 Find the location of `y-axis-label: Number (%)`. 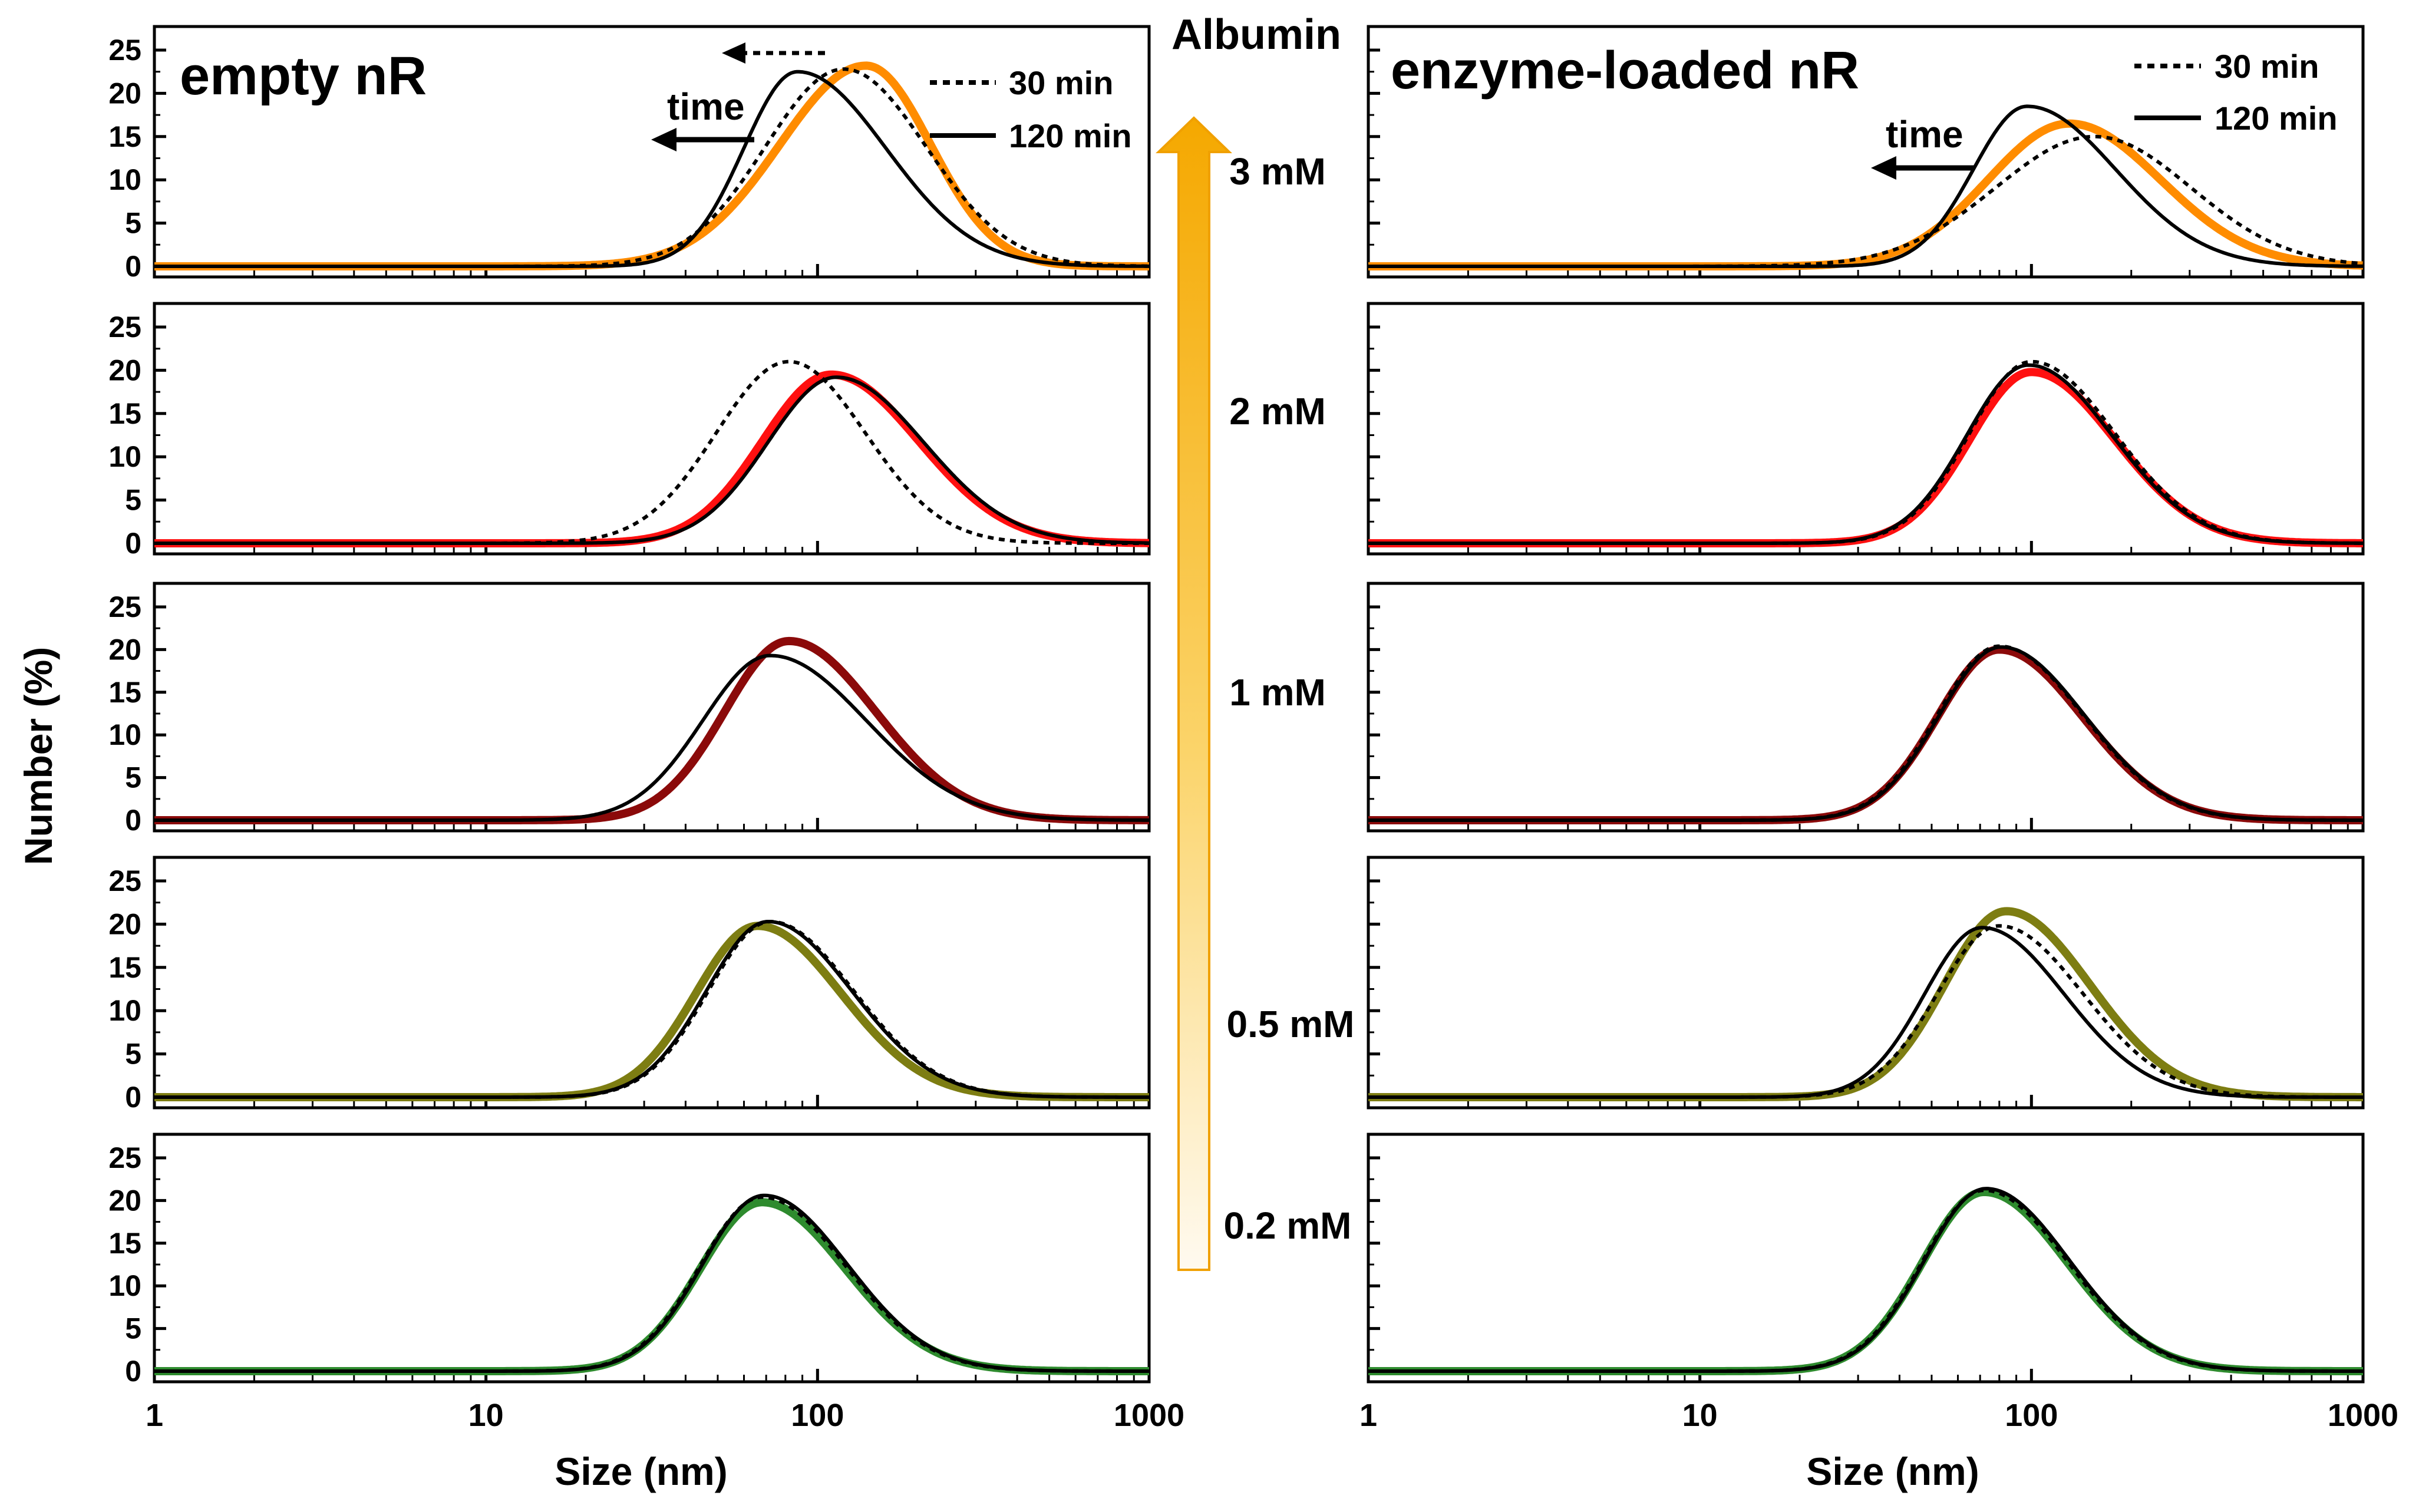

y-axis-label: Number (%) is located at coordinates (38, 756).